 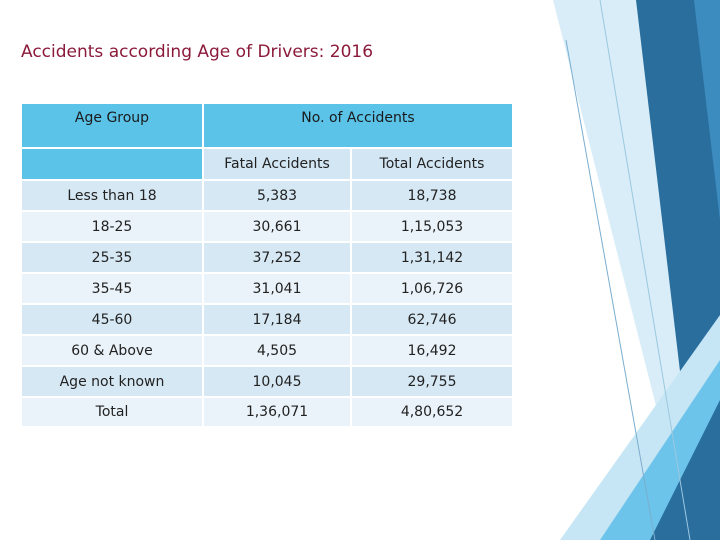 I want to click on table-row: 18-25 30,661 1,15,053, so click(x=268, y=227).